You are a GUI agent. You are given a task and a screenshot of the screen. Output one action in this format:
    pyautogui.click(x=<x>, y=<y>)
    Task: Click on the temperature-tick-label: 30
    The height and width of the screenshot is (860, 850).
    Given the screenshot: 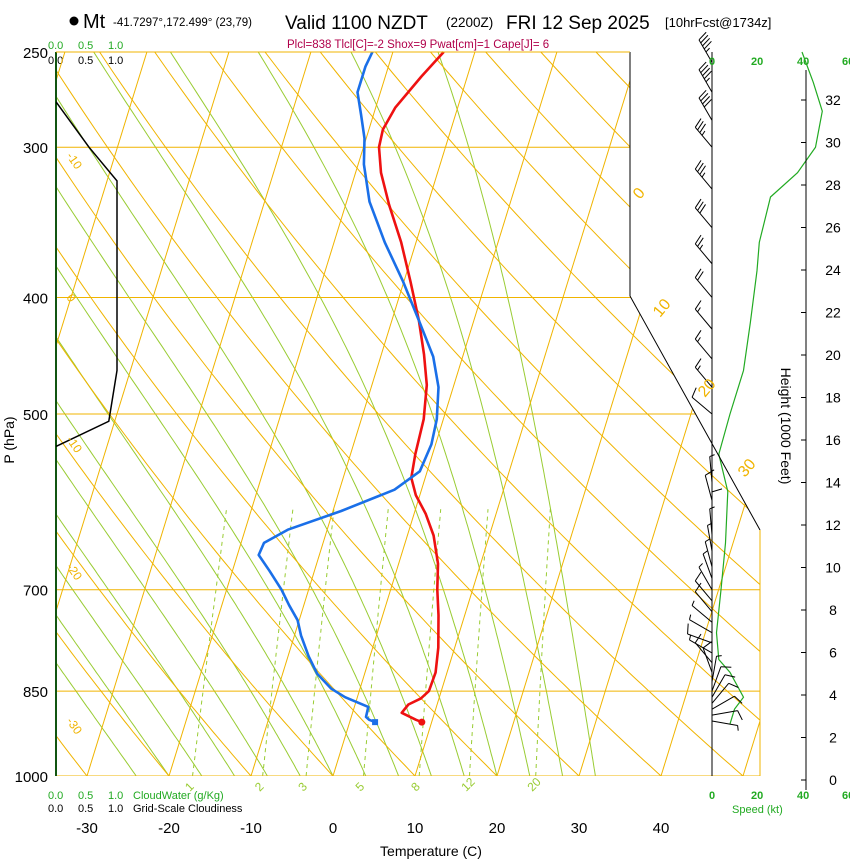 What is the action you would take?
    pyautogui.click(x=579, y=828)
    